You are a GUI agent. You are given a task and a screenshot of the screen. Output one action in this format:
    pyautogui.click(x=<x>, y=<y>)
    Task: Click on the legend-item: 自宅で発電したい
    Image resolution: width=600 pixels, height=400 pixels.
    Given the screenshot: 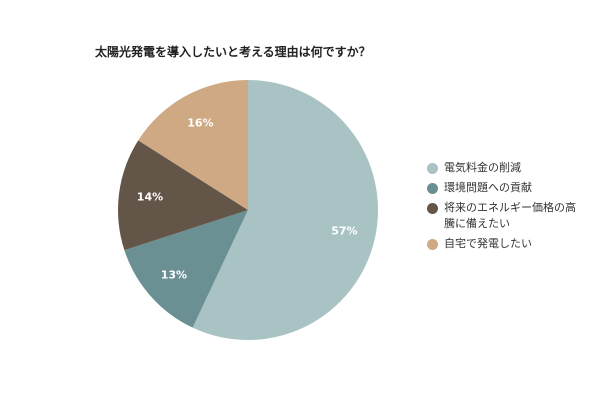 What is the action you would take?
    pyautogui.click(x=513, y=244)
    